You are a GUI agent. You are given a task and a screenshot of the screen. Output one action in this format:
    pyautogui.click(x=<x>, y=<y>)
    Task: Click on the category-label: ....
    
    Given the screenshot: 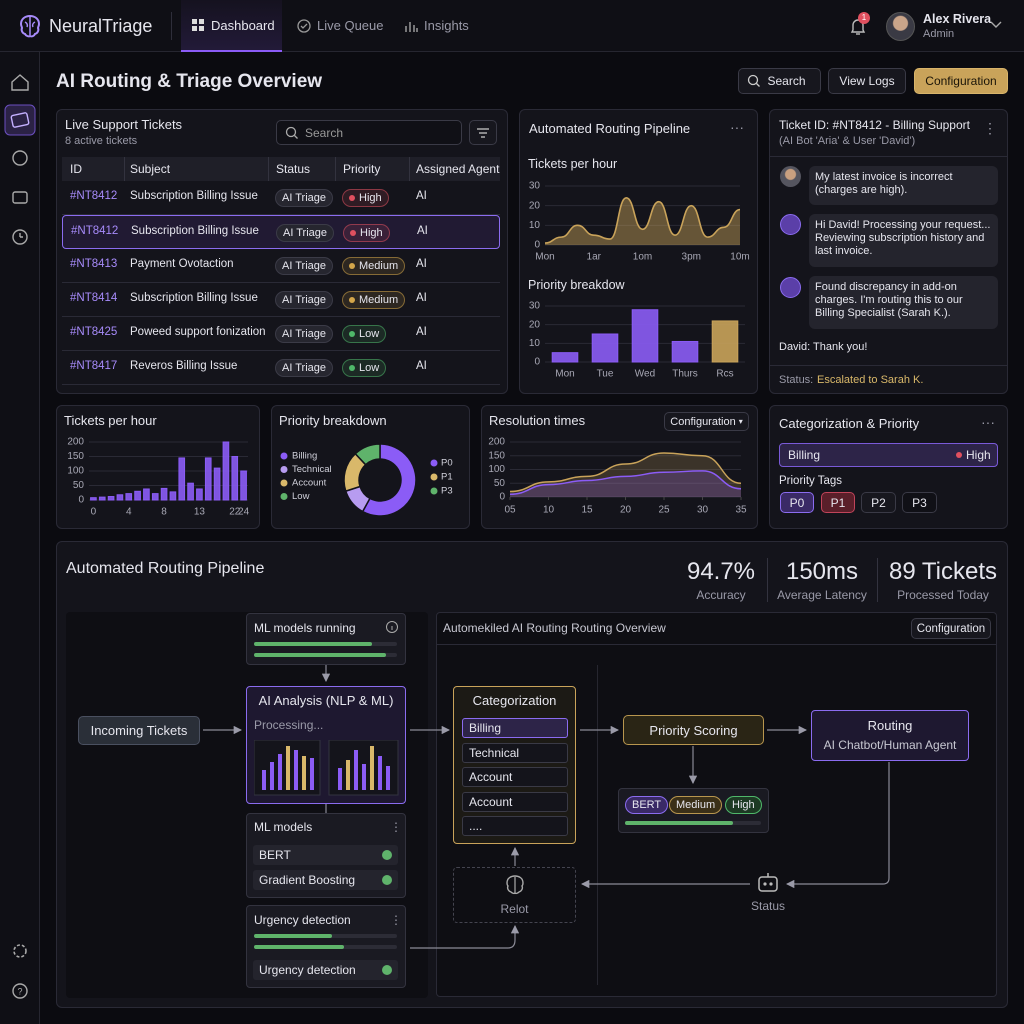 What is the action you would take?
    pyautogui.click(x=476, y=826)
    